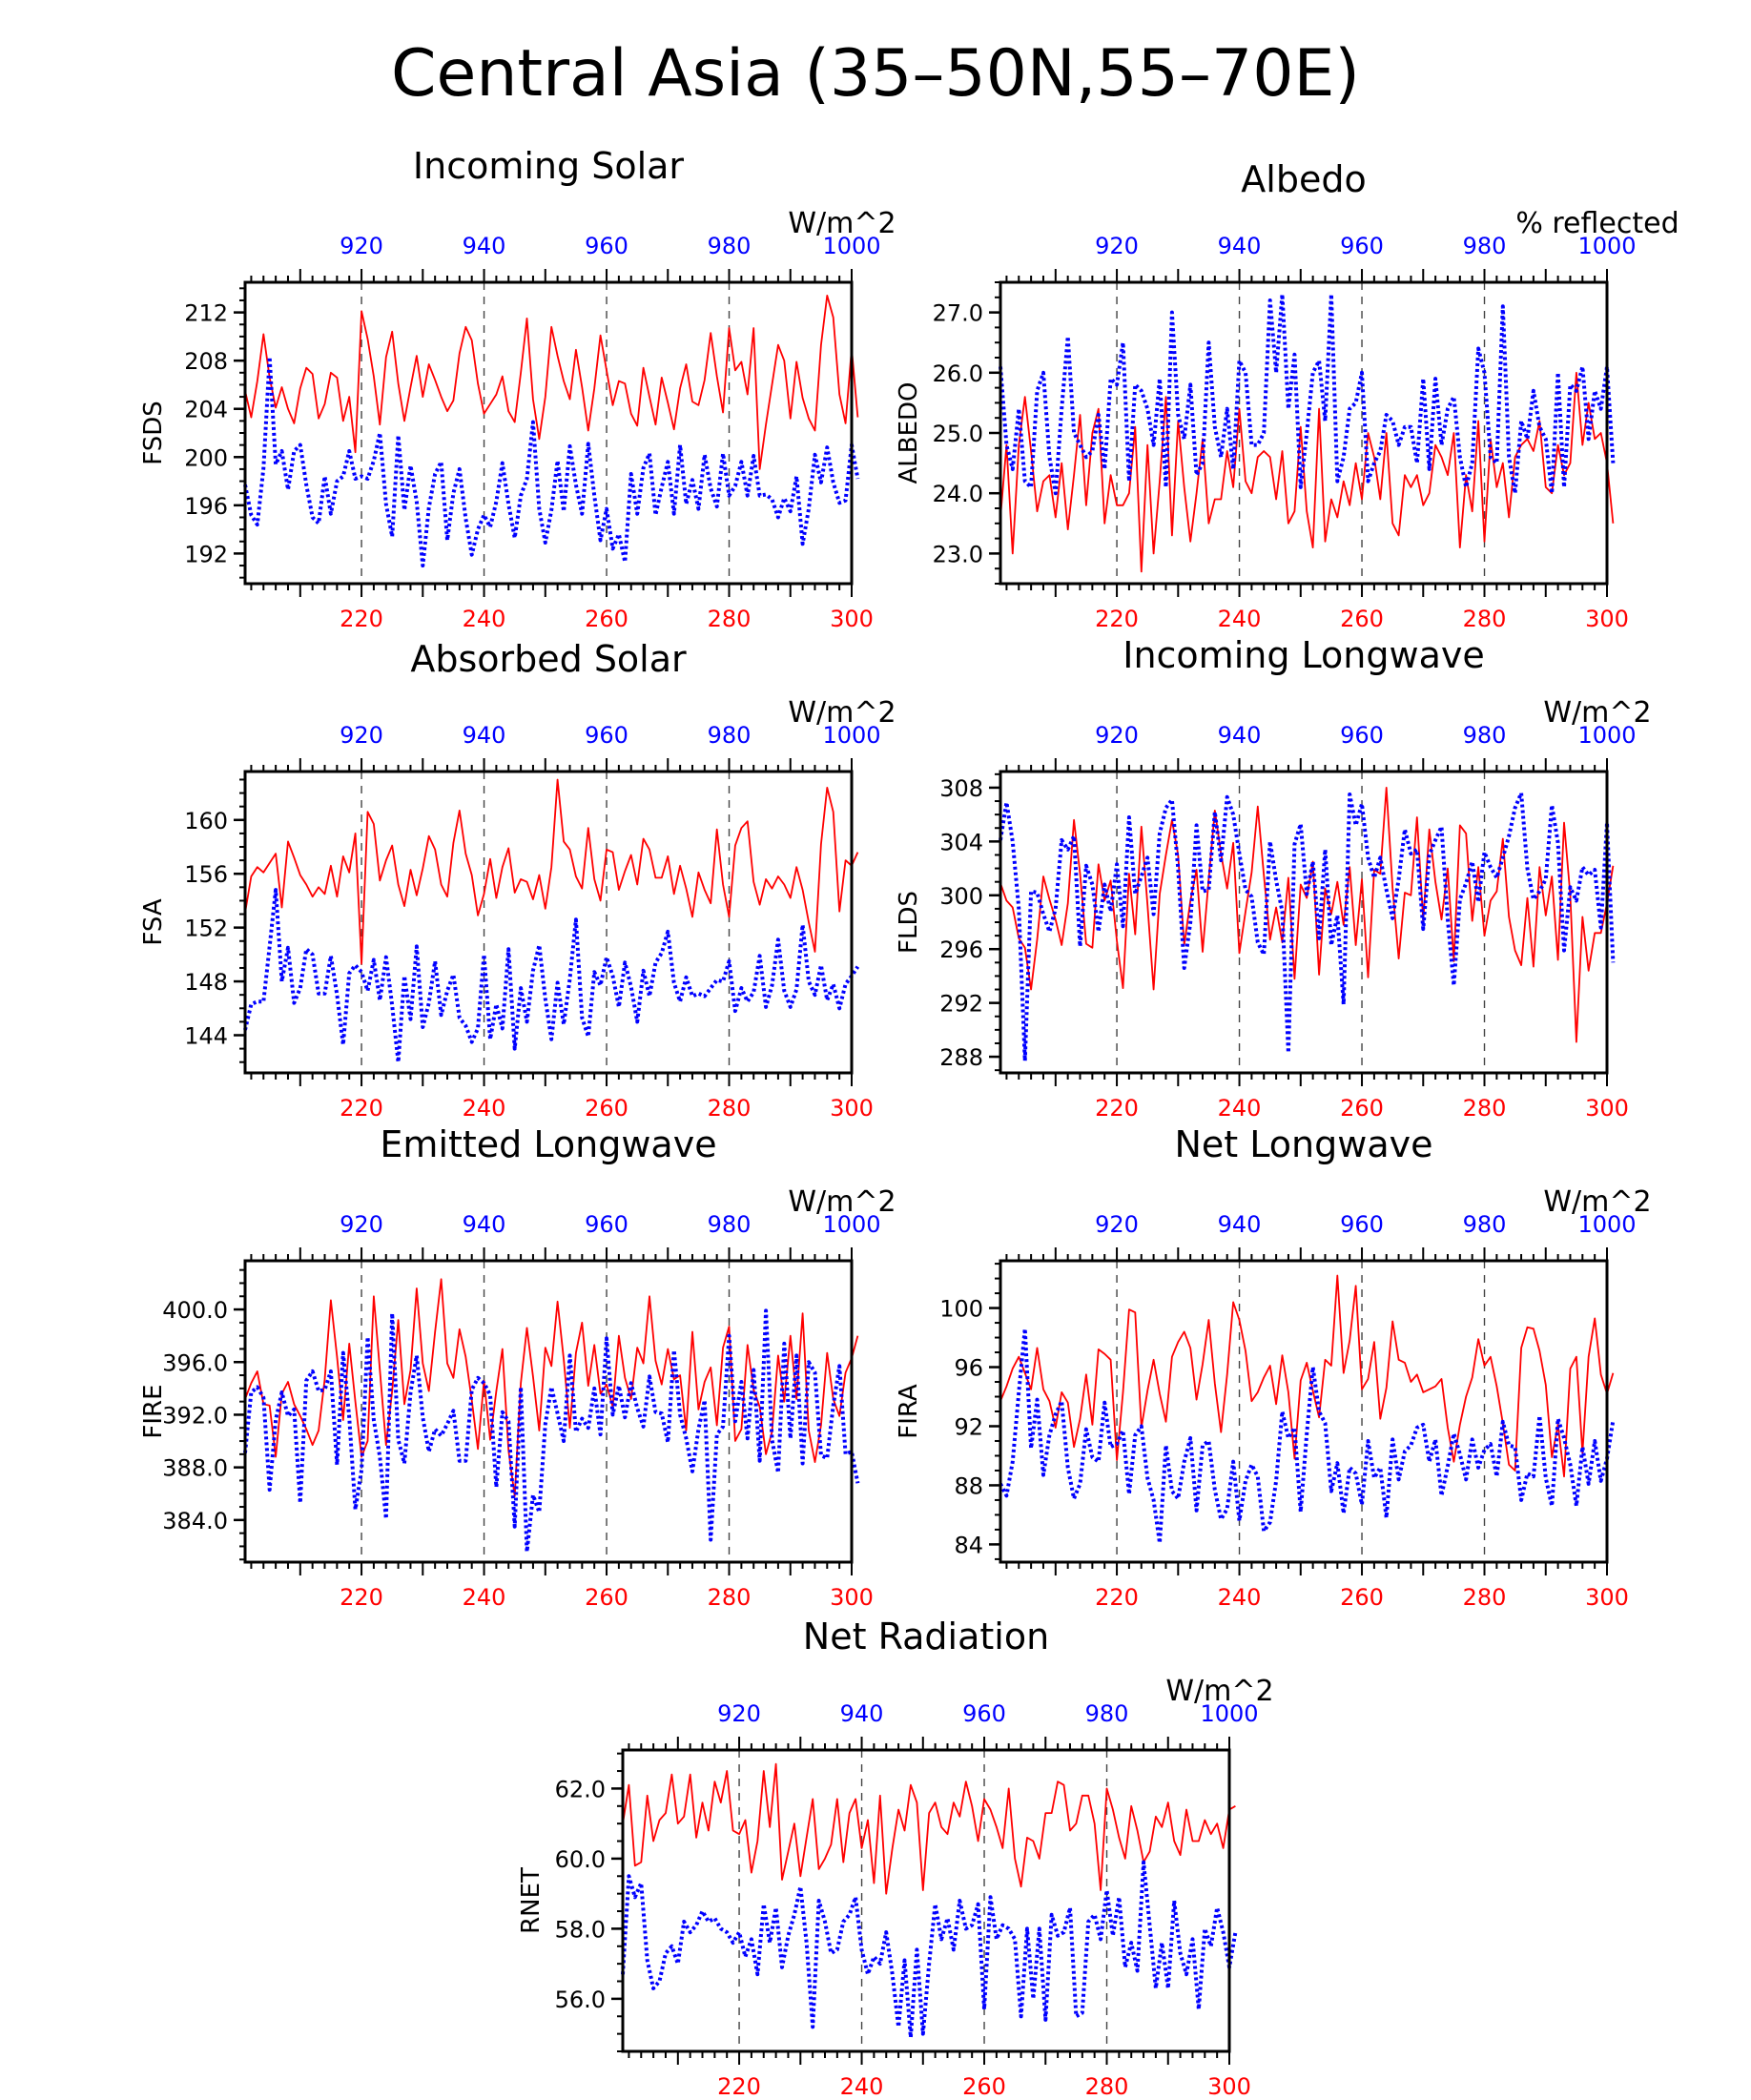  Describe the element at coordinates (1597, 223) in the screenshot. I see `units-label: % reflected` at that location.